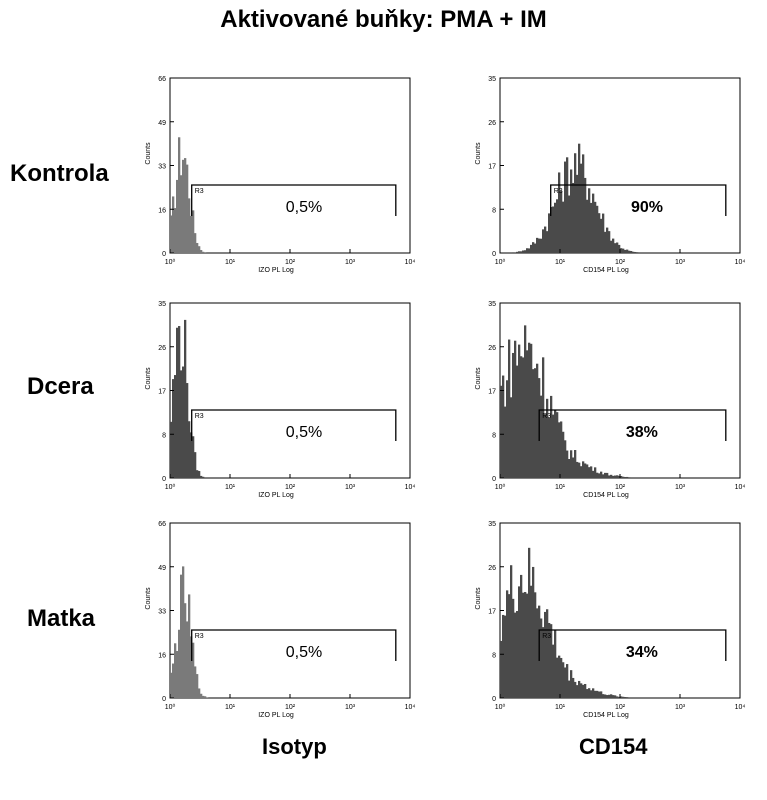  Describe the element at coordinates (613, 746) in the screenshot. I see `column-label-cd154: CD154` at that location.